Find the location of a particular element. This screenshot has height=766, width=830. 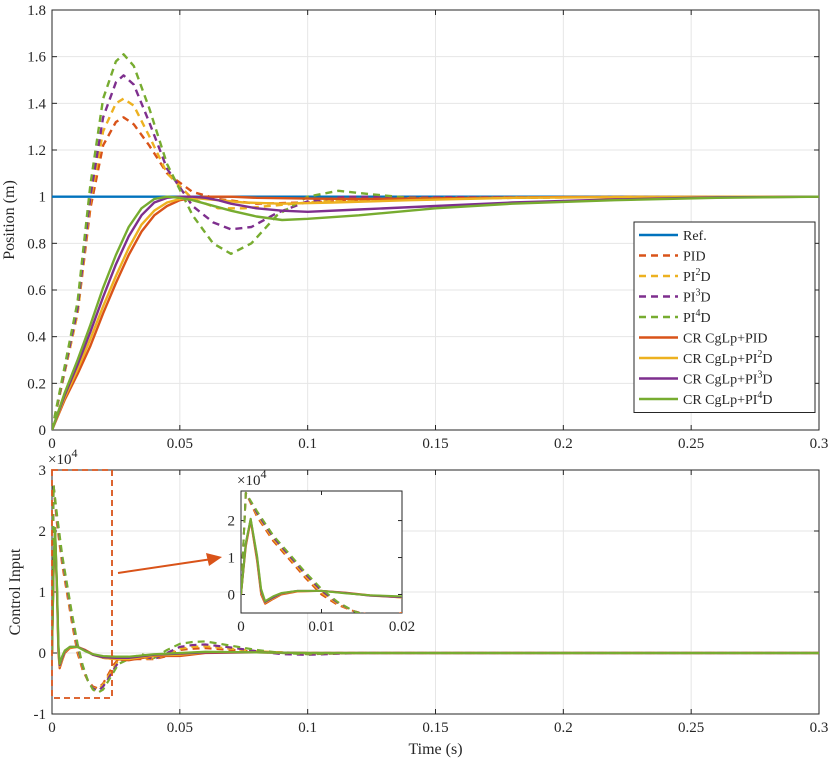

inset-series-cr-cglp-pi4d is located at coordinates (321, 560).